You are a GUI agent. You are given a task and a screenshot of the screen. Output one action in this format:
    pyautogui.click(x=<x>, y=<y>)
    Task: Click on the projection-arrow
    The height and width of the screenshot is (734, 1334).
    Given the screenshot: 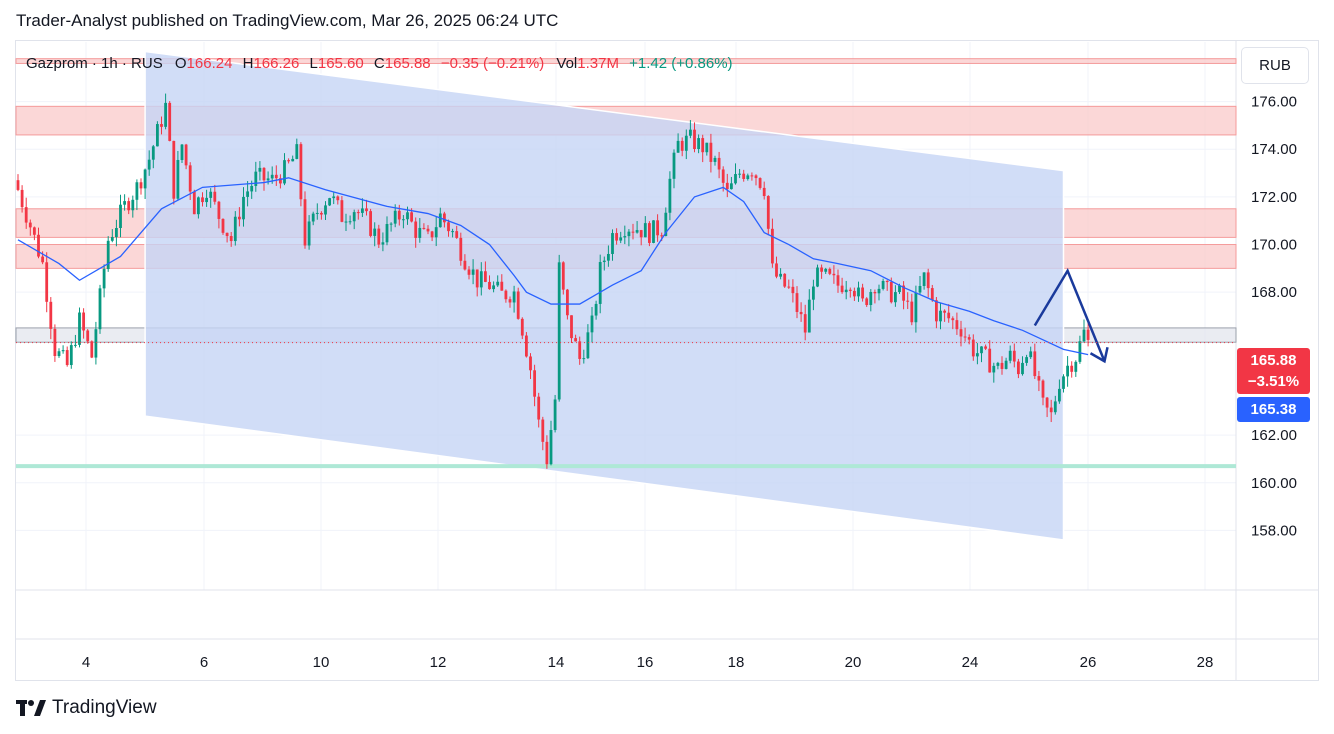 What is the action you would take?
    pyautogui.click(x=1069, y=314)
    